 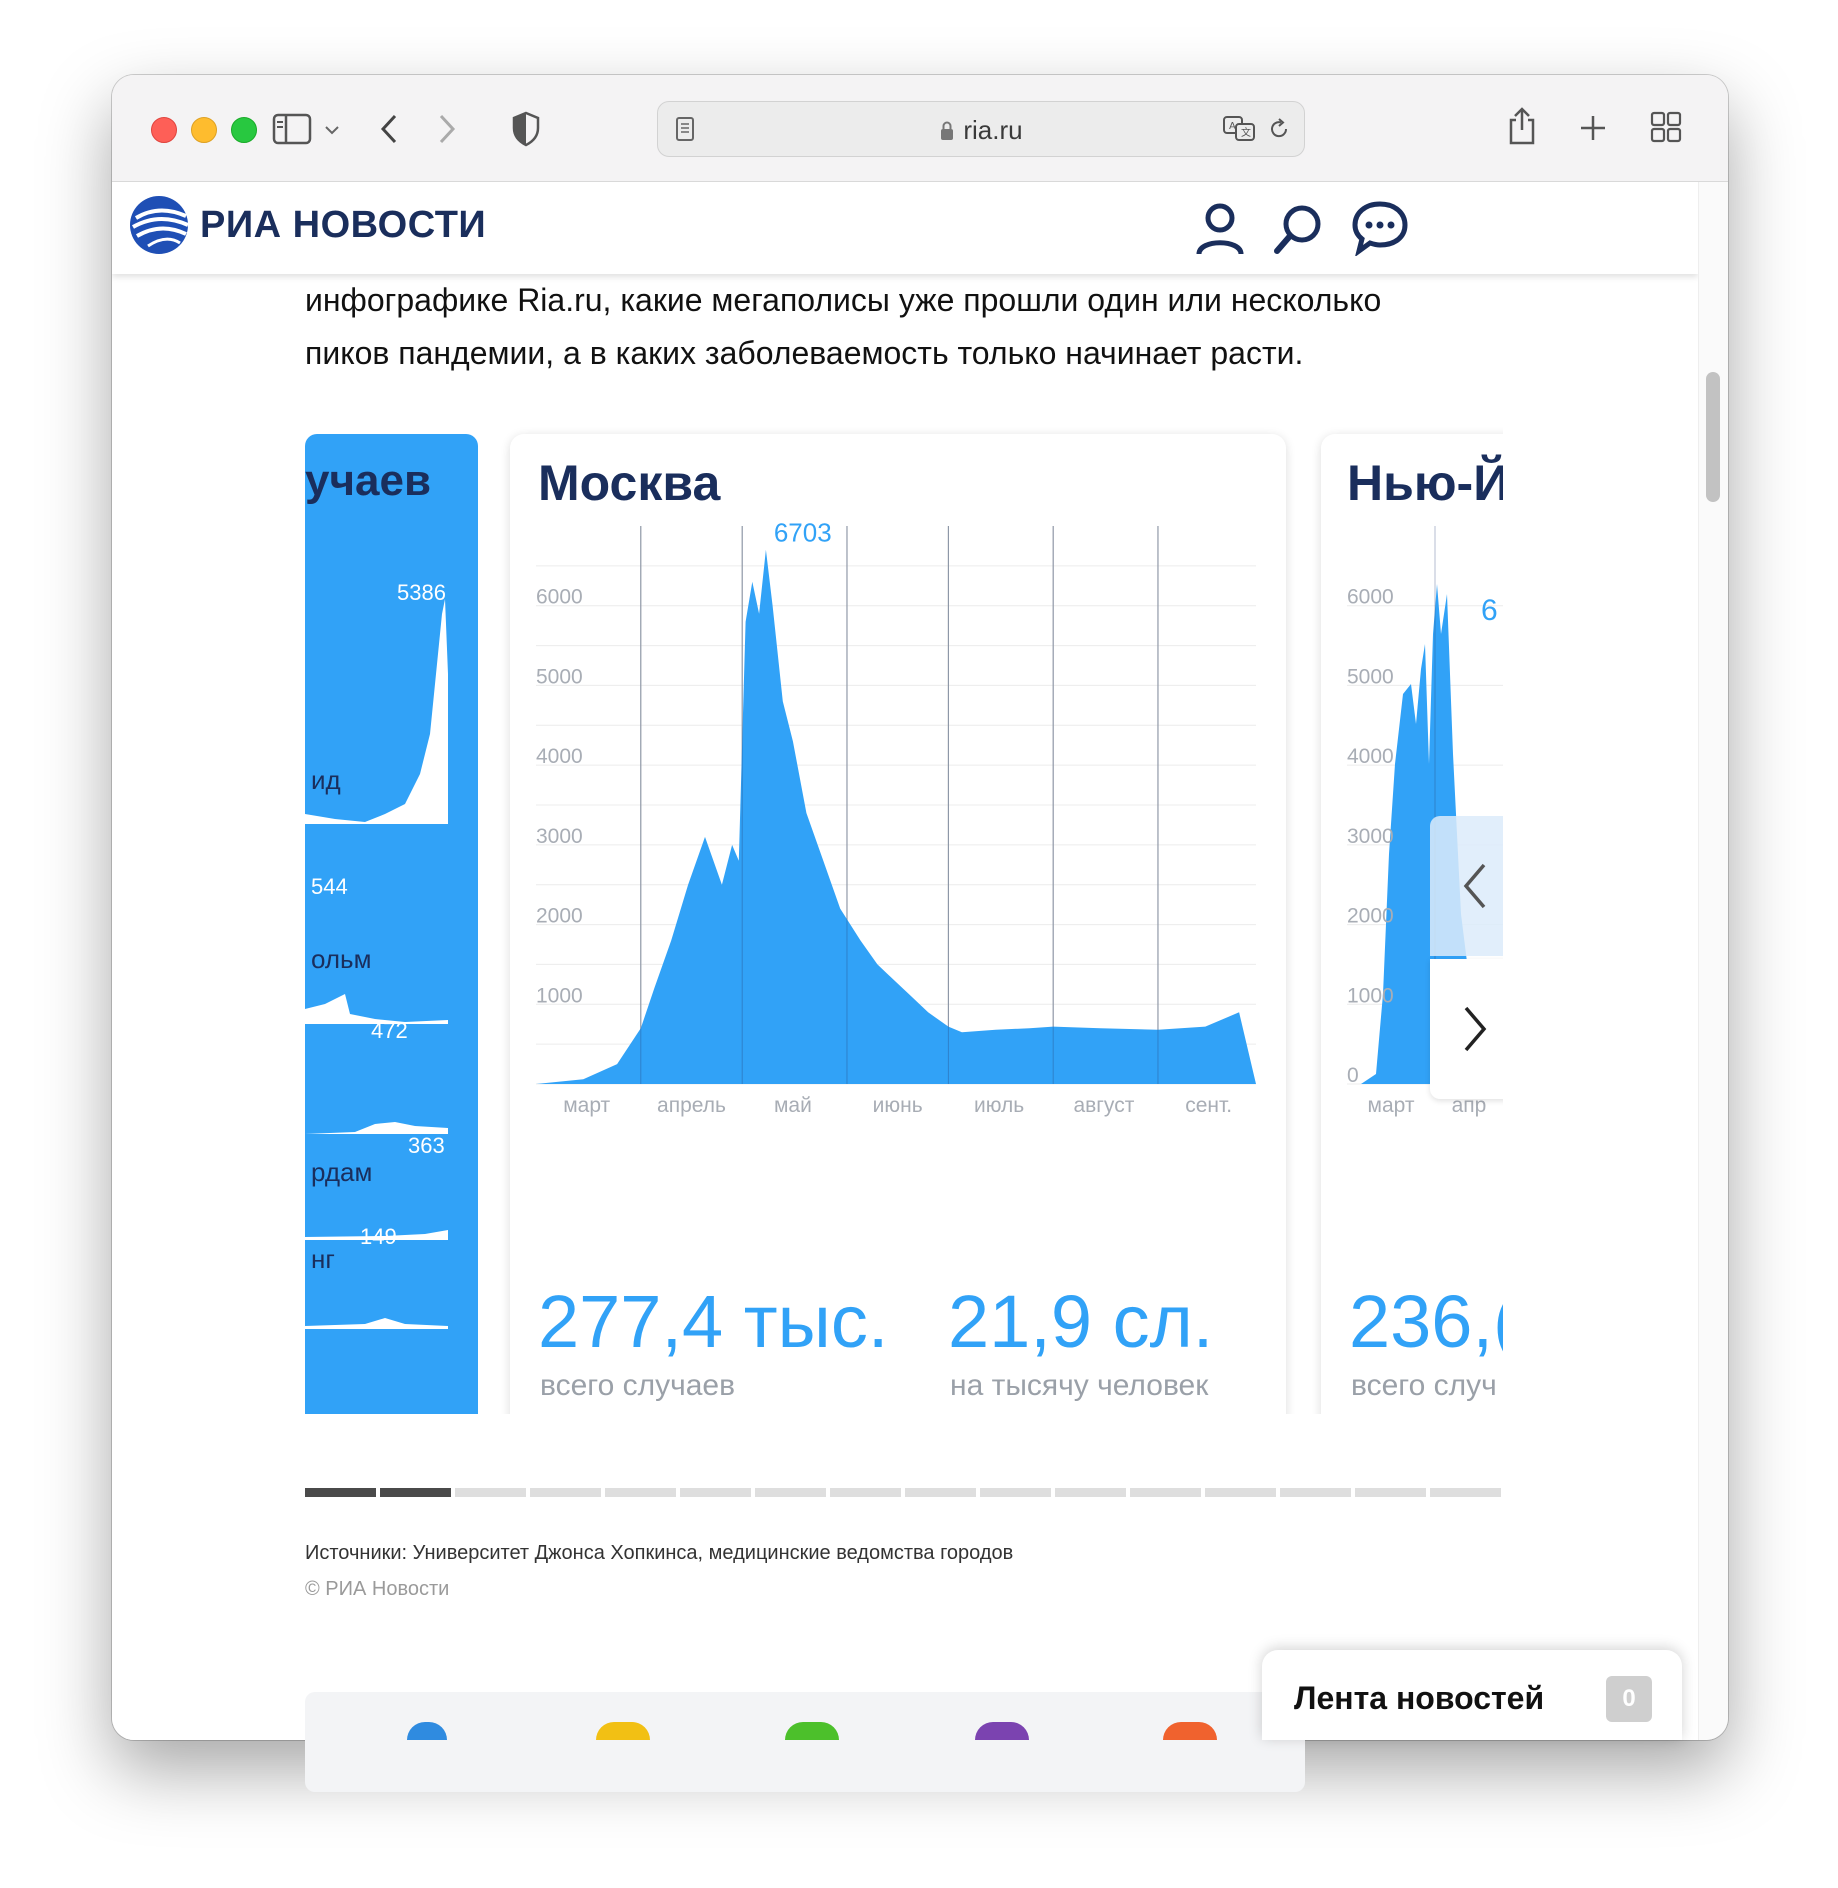 I want to click on mini-charts, so click(x=376, y=964).